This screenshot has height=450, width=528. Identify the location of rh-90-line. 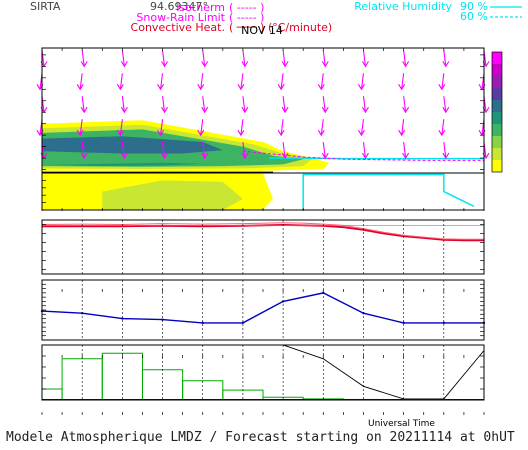
(376, 158).